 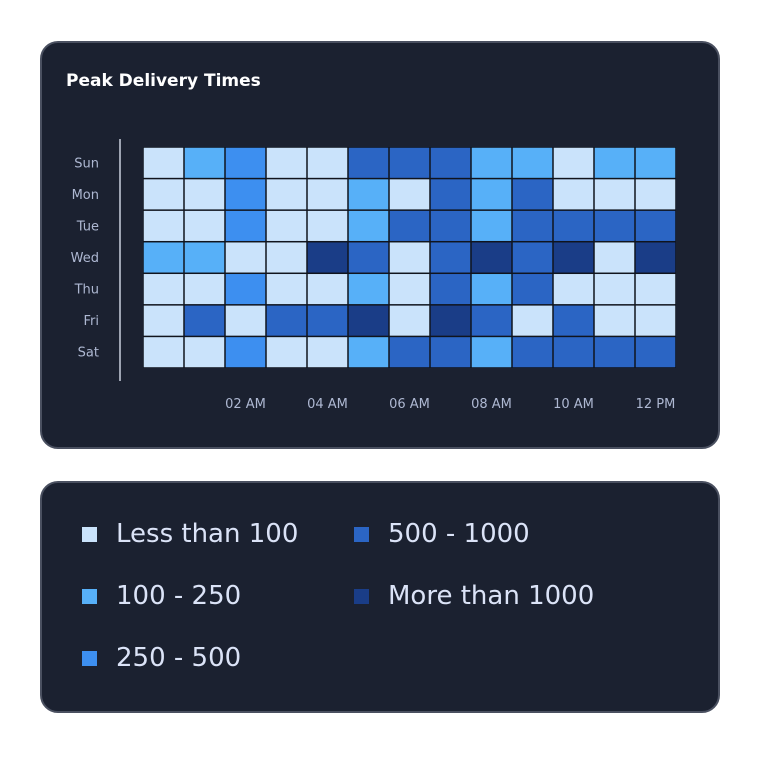 I want to click on legend-label-500-1000: 500 - 1000, so click(x=459, y=534).